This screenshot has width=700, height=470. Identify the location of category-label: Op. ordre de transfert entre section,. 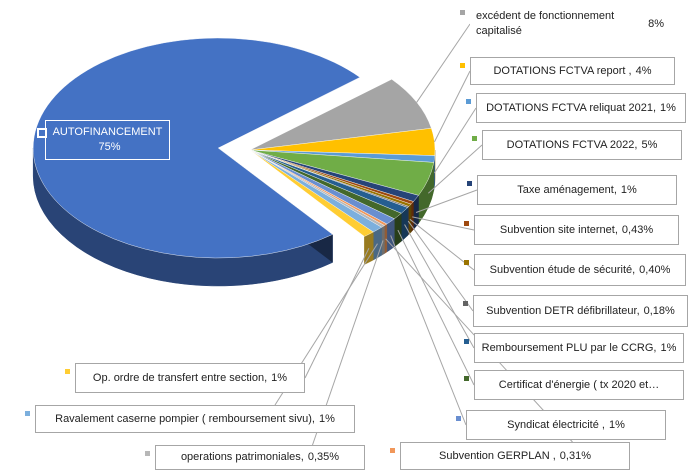
(180, 377).